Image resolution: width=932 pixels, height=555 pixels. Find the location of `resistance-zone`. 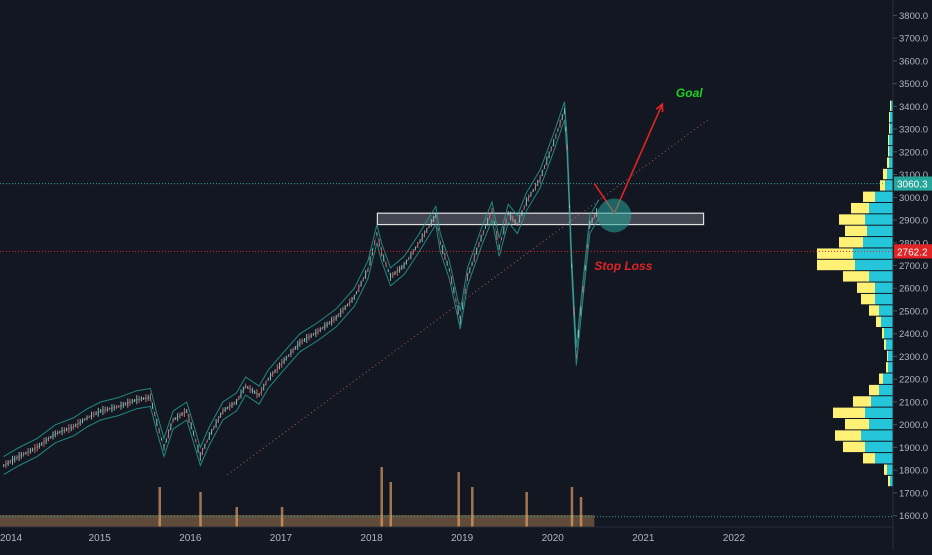

resistance-zone is located at coordinates (540, 219).